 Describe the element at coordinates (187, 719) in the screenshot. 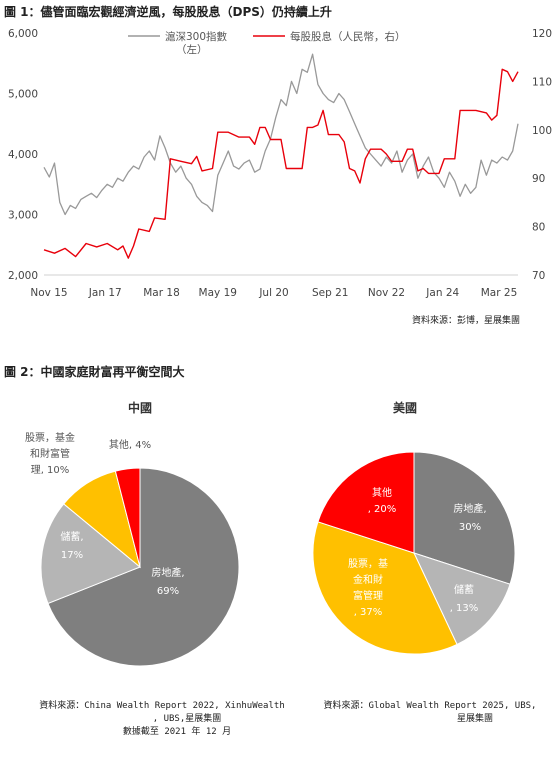

I see `source-left-line-2: , UBS,星展集團` at that location.